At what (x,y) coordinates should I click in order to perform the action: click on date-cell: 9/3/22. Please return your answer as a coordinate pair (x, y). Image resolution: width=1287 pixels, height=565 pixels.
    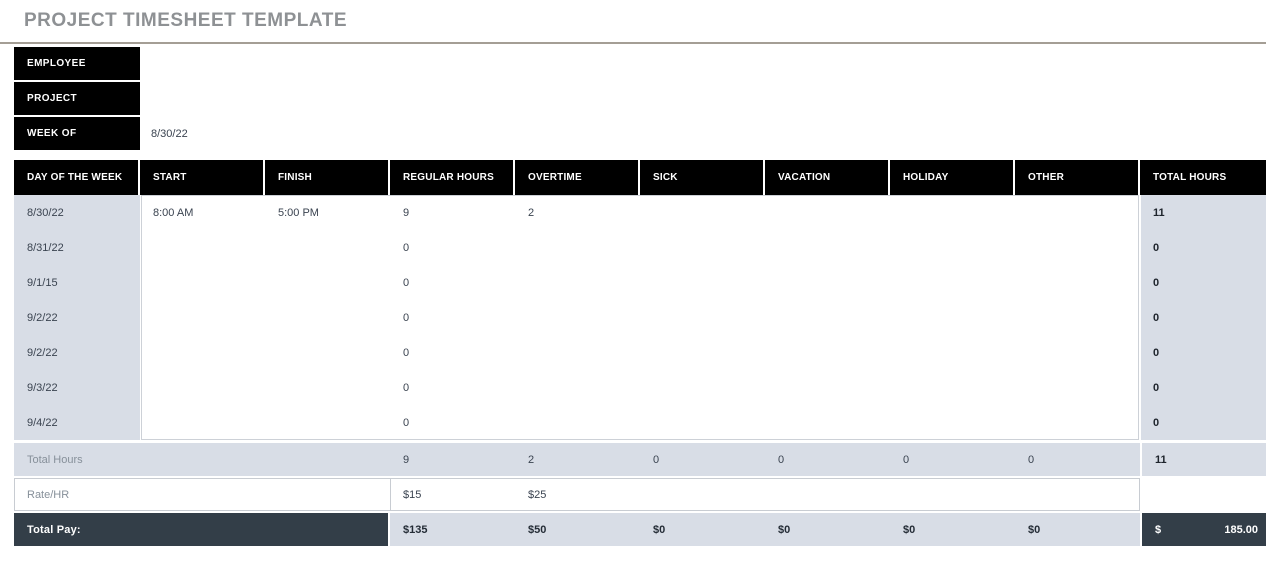
    Looking at the image, I should click on (42, 387).